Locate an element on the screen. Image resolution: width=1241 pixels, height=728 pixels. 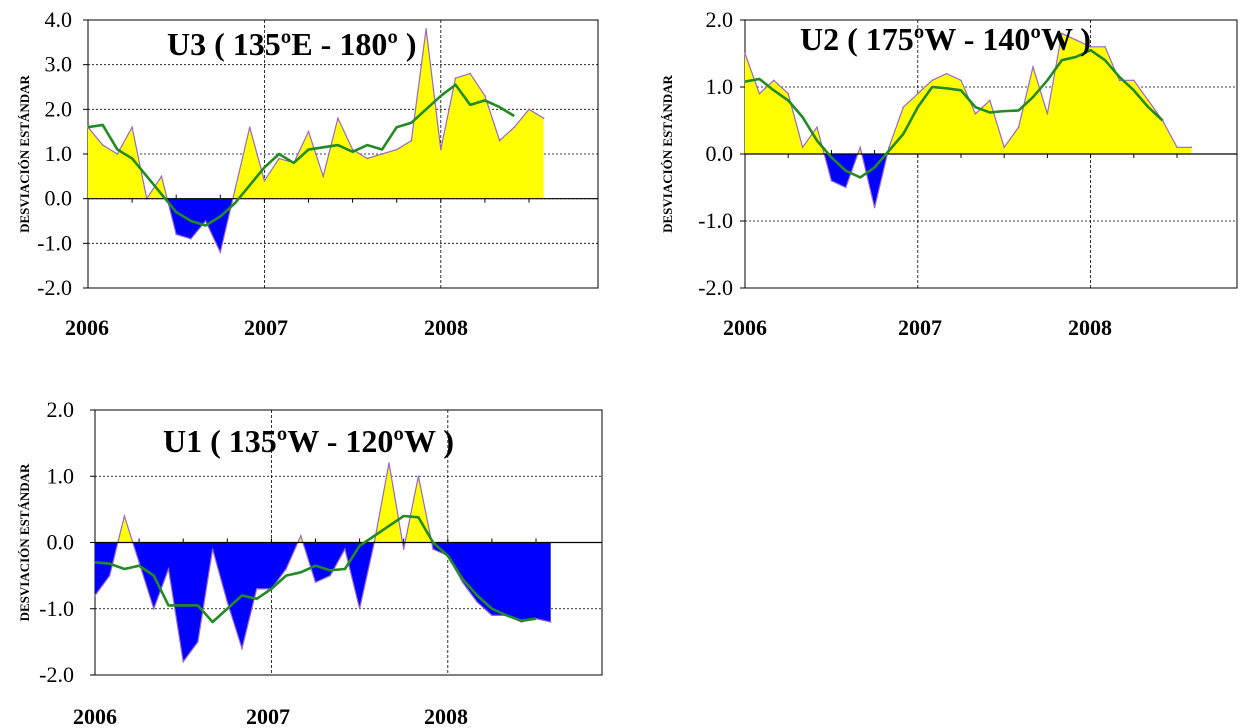
chart-title: U2 ( 175ºW - 140ºW ) is located at coordinates (945, 39).